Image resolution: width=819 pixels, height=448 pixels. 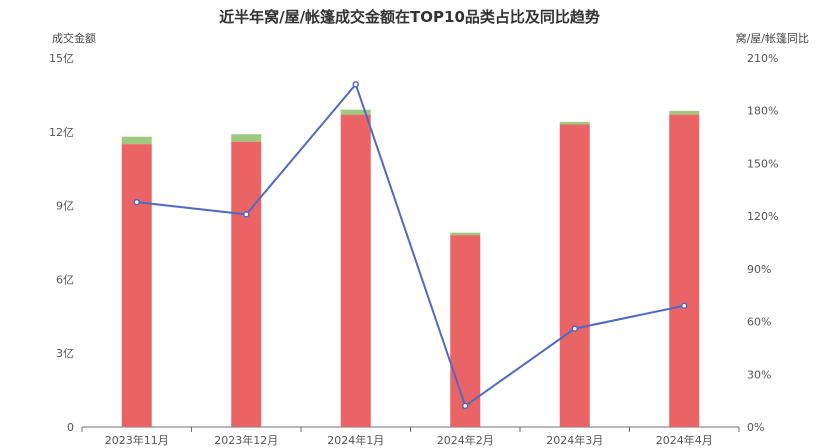 I want to click on y-tick-label: 15亿, so click(x=61, y=58).